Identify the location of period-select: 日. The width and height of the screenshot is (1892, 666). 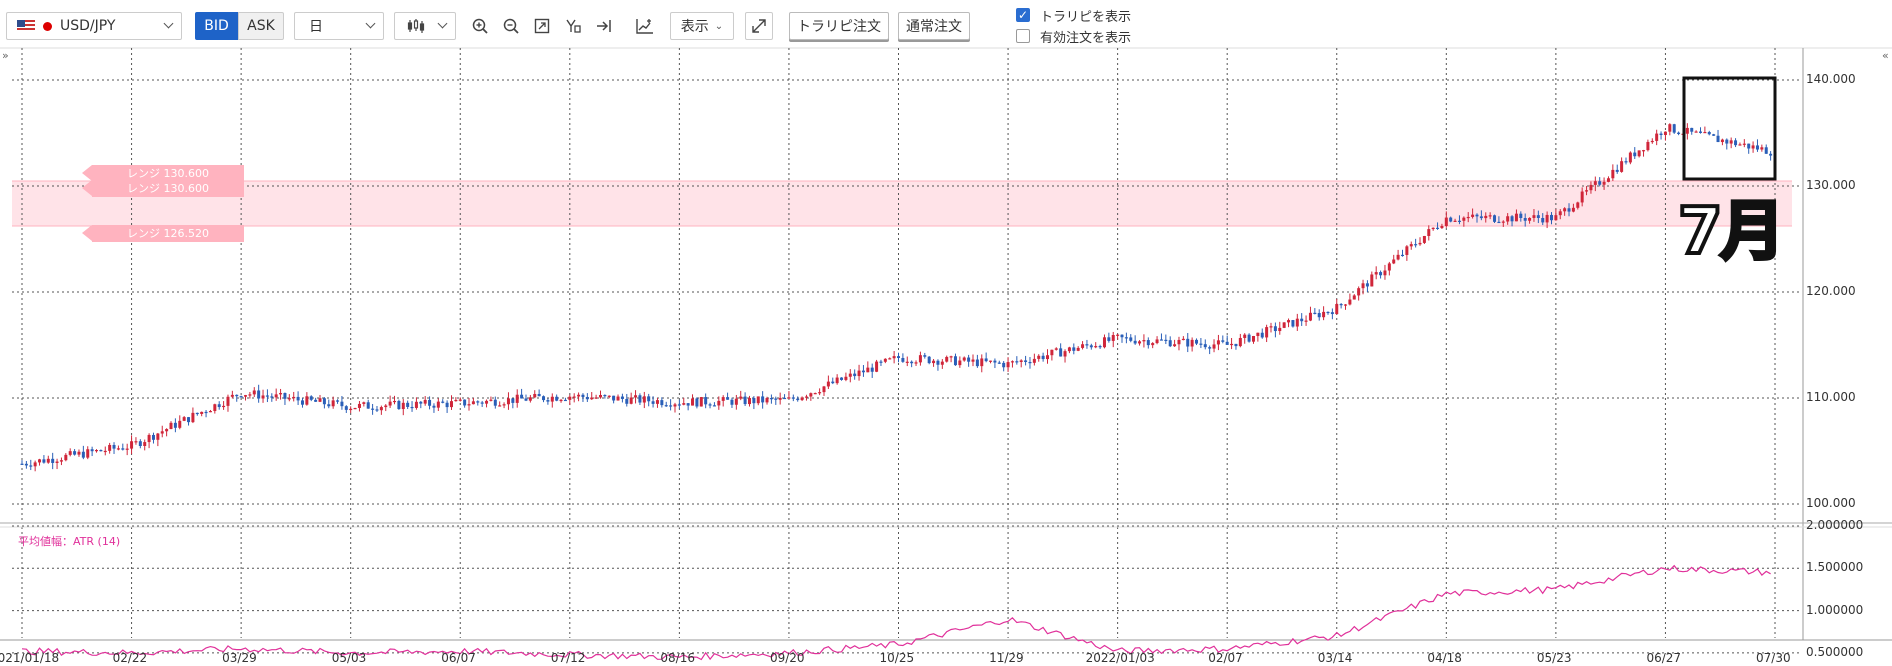
(339, 26).